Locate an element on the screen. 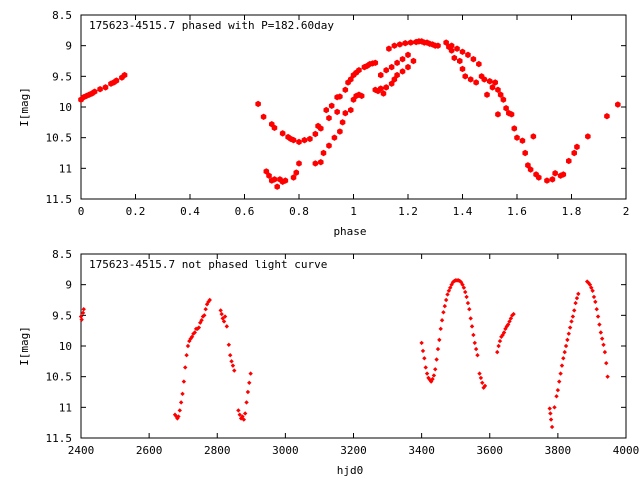 This screenshot has width=640, height=484. x-tick-label: 1.6 is located at coordinates (517, 211).